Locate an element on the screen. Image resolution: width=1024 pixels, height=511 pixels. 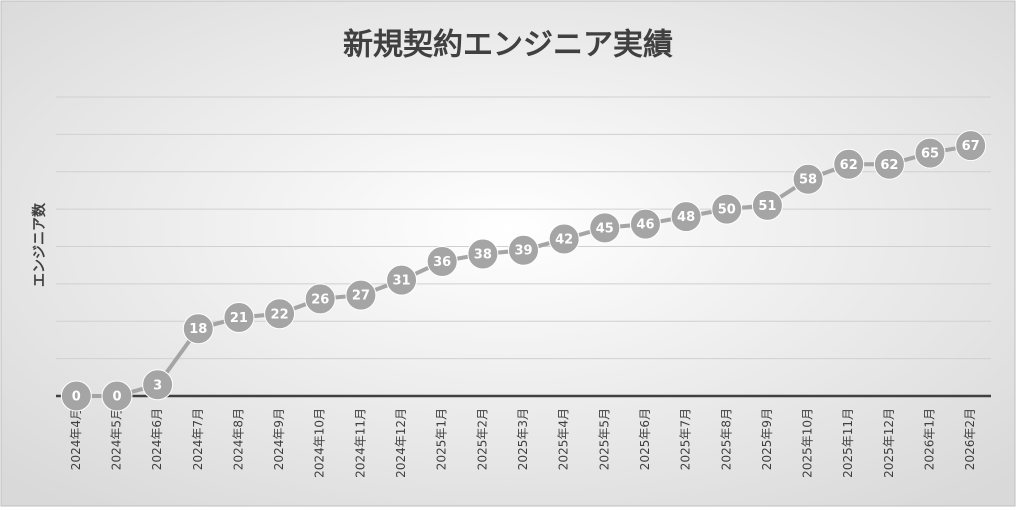
data-label: 3 is located at coordinates (157, 385).